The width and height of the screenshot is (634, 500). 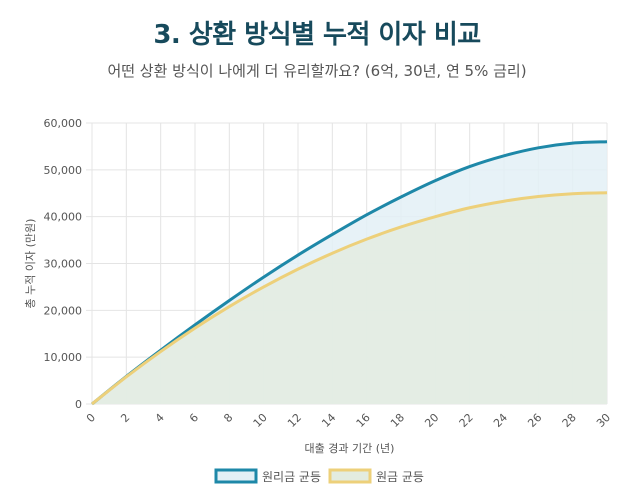 What do you see at coordinates (63, 310) in the screenshot?
I see `y-tick-label: 20,000` at bounding box center [63, 310].